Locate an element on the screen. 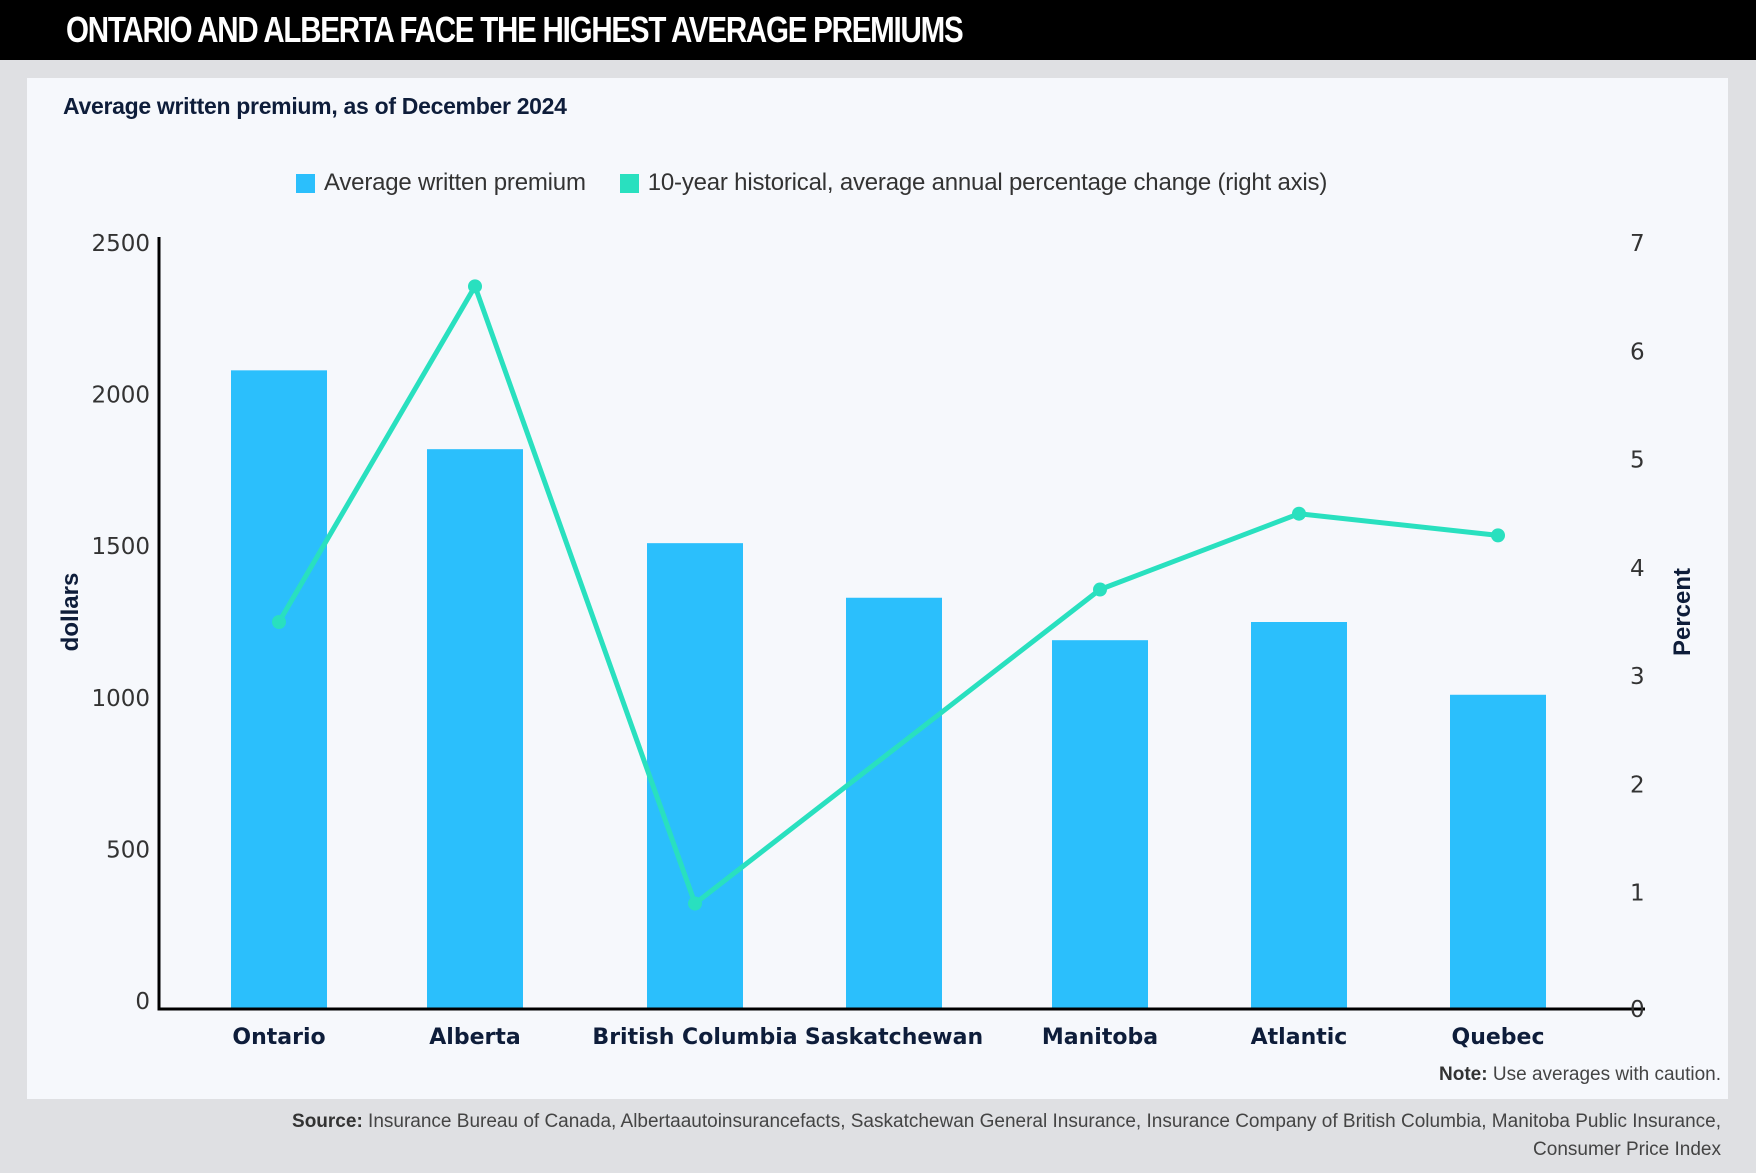 The image size is (1756, 1173). left-tick-labels: 0 500 1000 1500 2000 2500 is located at coordinates (120, 623).